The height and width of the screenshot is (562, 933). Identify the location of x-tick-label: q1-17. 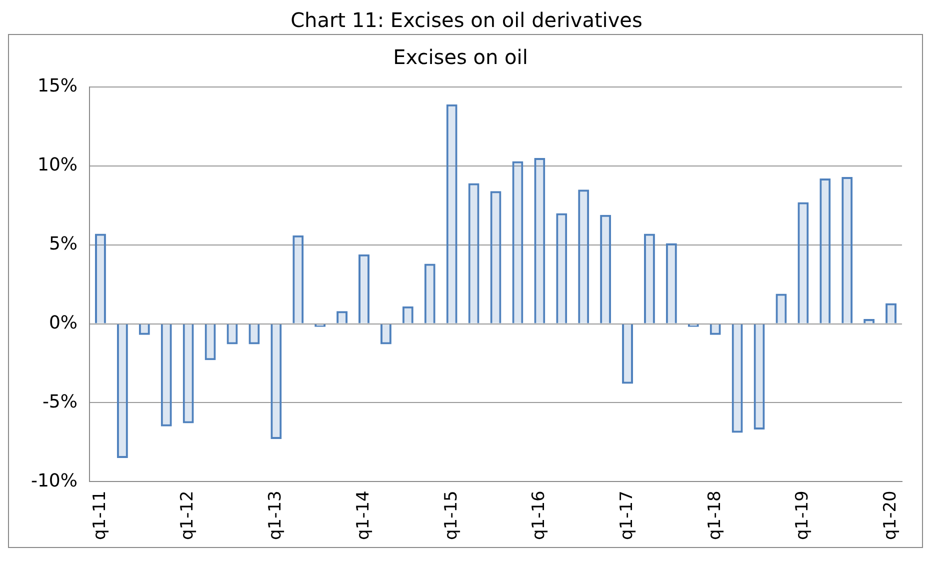
(626, 515).